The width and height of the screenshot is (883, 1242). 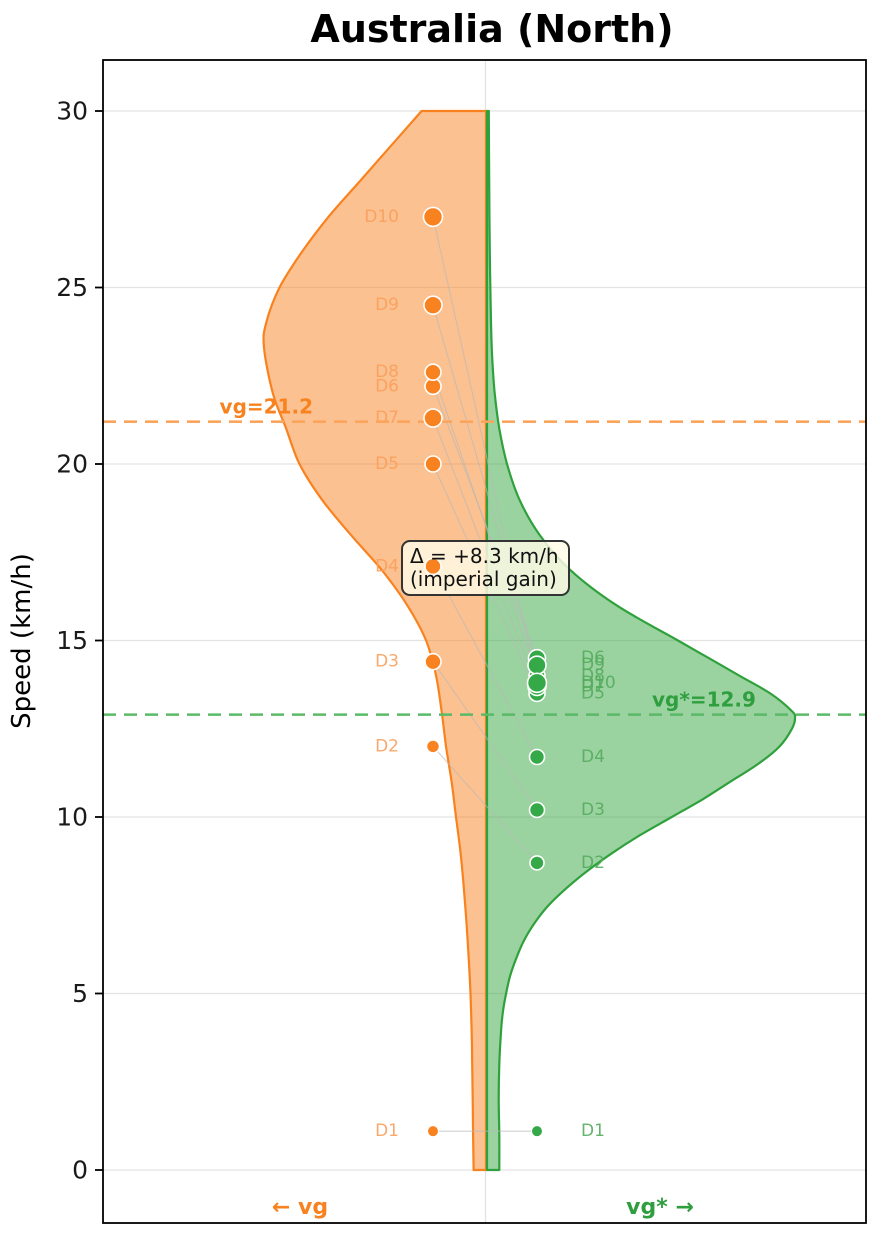 What do you see at coordinates (485, 736) in the screenshot?
I see `connector-D3` at bounding box center [485, 736].